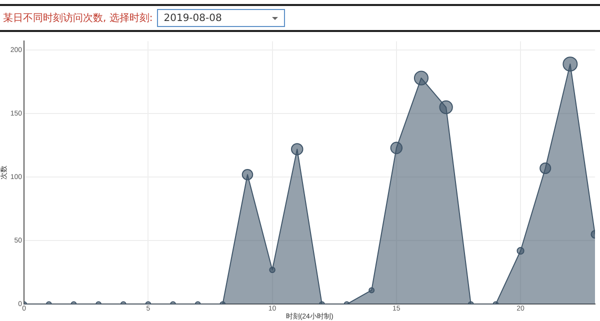 This screenshot has width=600, height=321. I want to click on date-dropdown: 2019-08-08, so click(220, 18).